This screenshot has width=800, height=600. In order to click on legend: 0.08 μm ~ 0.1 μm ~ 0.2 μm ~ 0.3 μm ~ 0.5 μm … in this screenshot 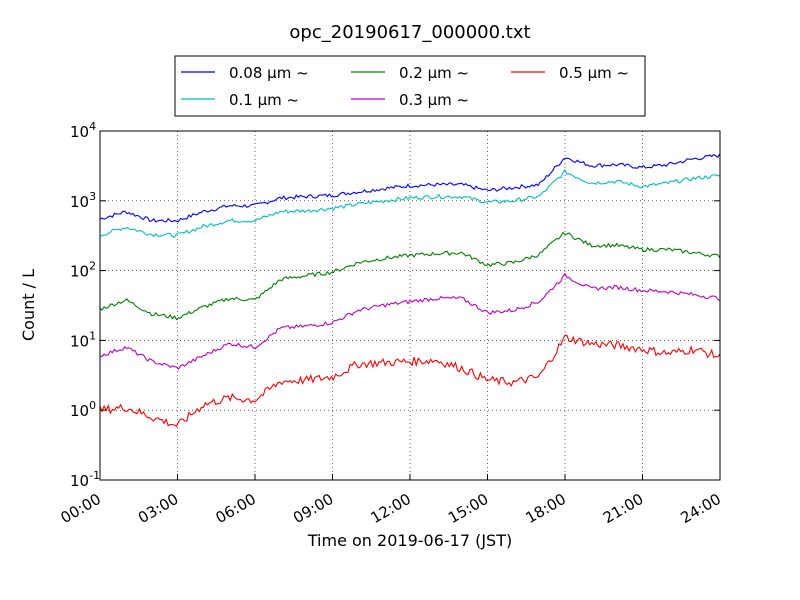, I will do `click(410, 86)`.